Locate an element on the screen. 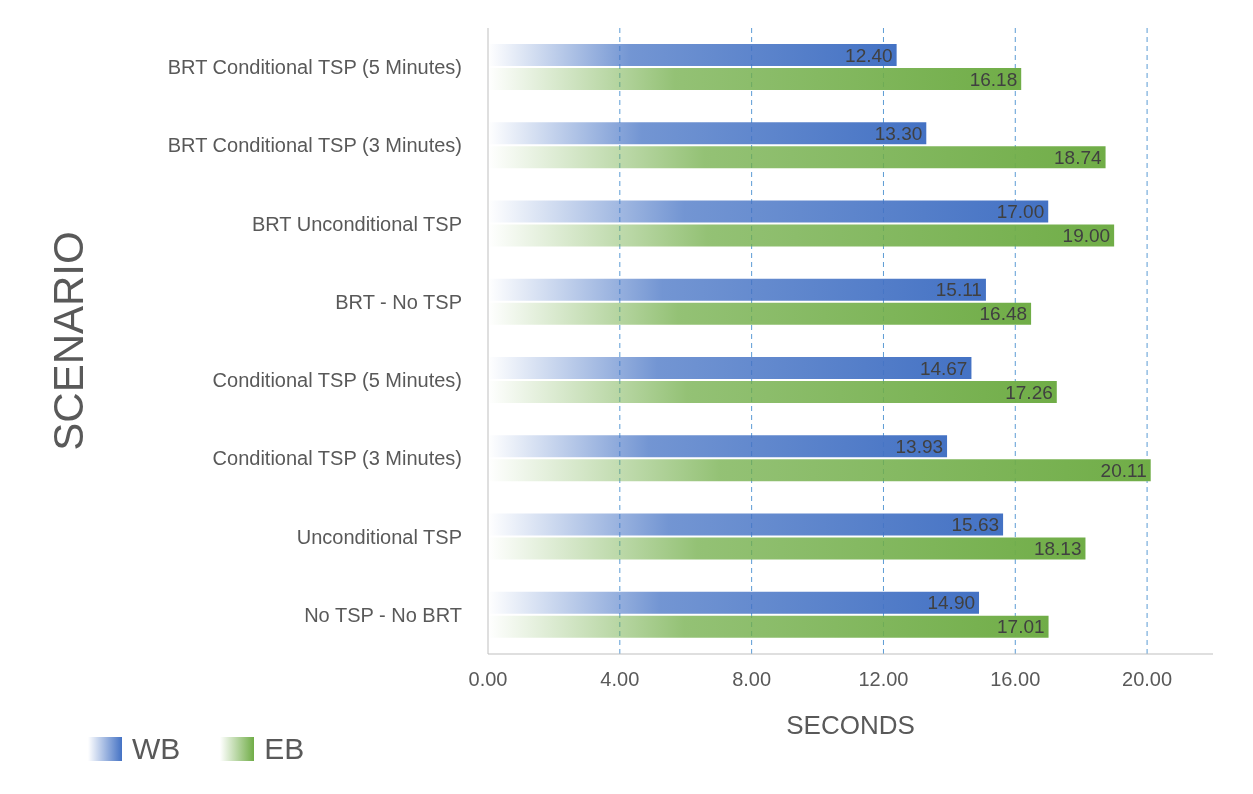 This screenshot has width=1253, height=794. x-tick-label: 8.00 is located at coordinates (752, 679).